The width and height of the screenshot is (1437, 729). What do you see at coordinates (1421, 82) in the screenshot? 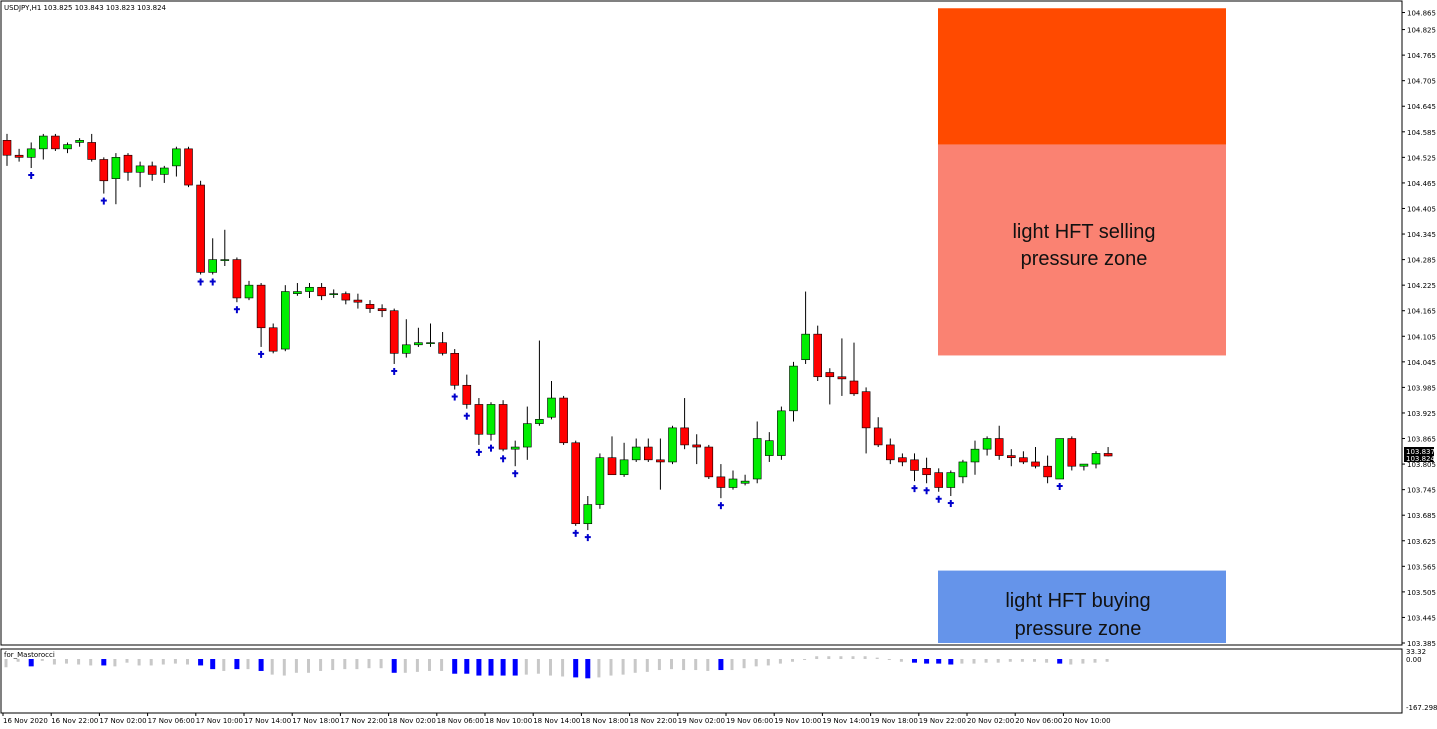
I see `price-tick-label: 104.705` at bounding box center [1421, 82].